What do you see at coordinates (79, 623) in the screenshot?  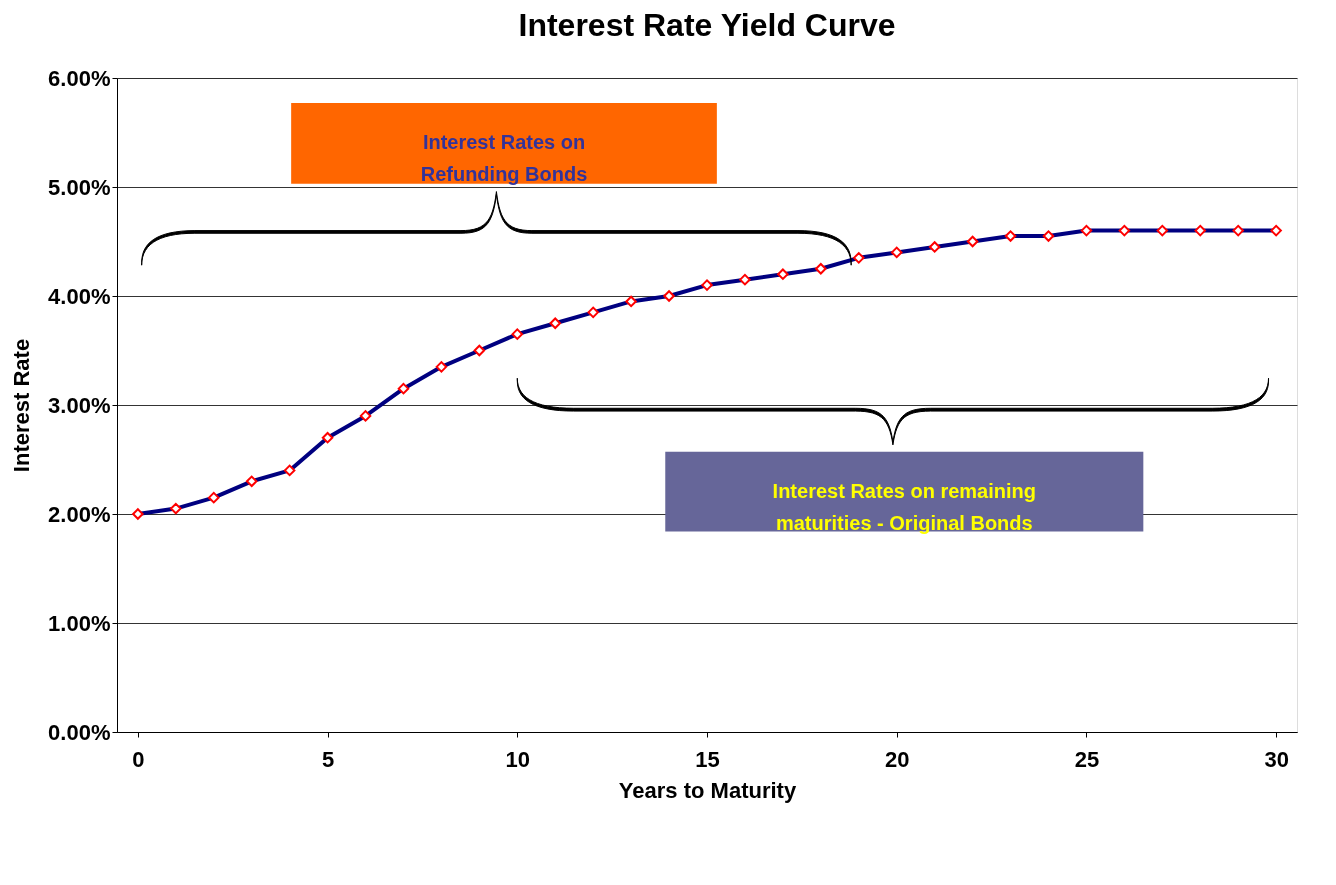 I see `y-tick-label: 1.00%` at bounding box center [79, 623].